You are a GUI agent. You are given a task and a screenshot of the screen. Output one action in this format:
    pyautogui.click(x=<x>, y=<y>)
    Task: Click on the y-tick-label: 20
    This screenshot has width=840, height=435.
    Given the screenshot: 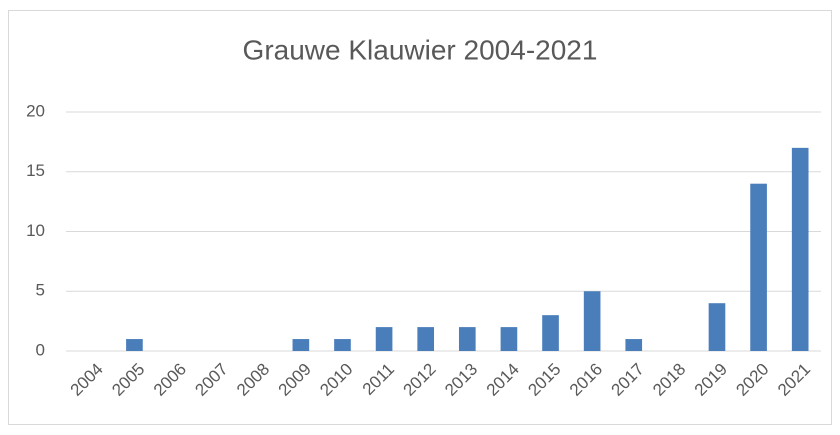 What is the action you would take?
    pyautogui.click(x=35, y=110)
    